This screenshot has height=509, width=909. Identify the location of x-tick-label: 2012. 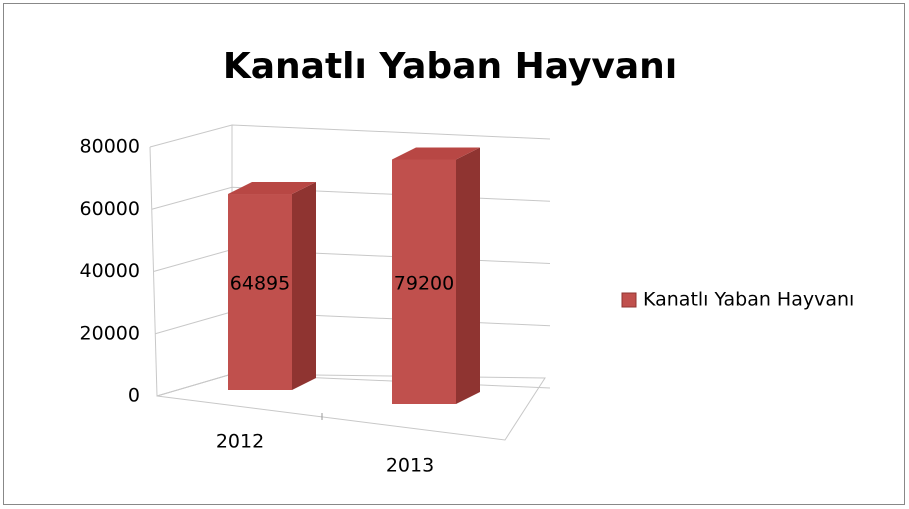
(240, 442).